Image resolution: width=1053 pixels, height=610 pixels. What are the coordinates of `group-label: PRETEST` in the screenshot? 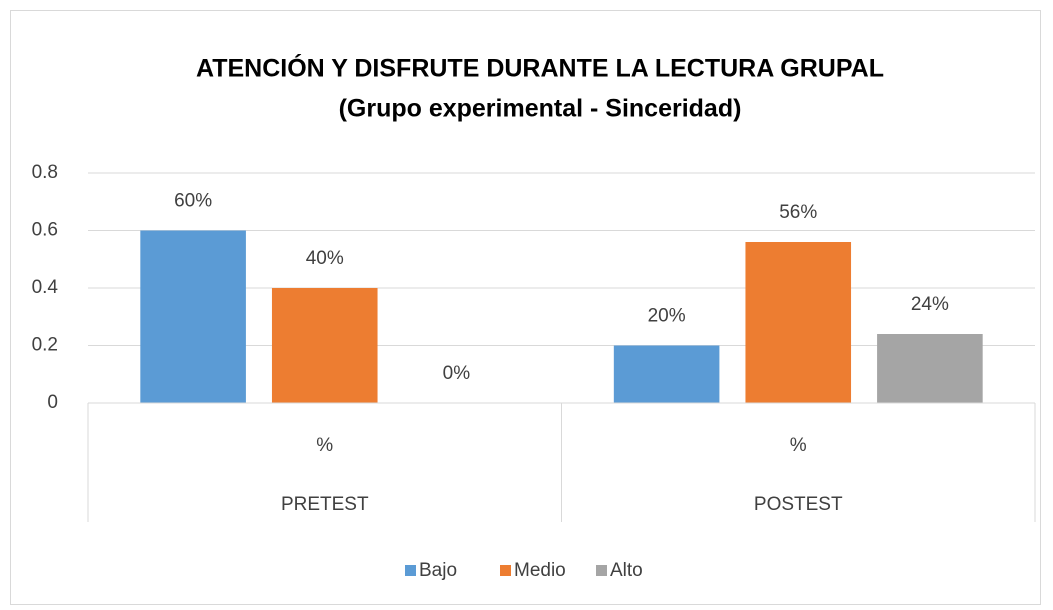 It's located at (325, 504).